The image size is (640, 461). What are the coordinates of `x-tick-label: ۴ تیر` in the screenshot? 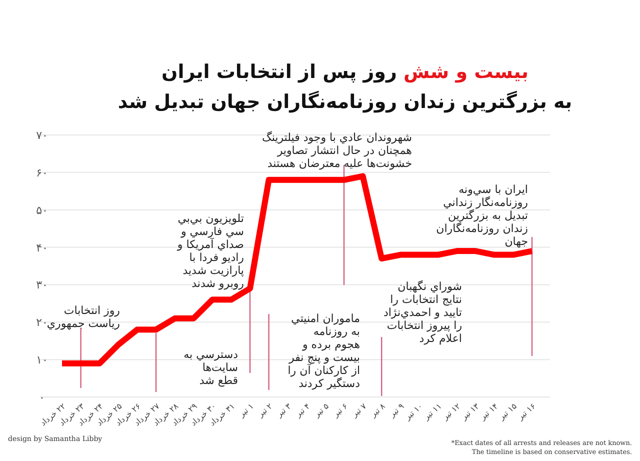 It's located at (302, 411).